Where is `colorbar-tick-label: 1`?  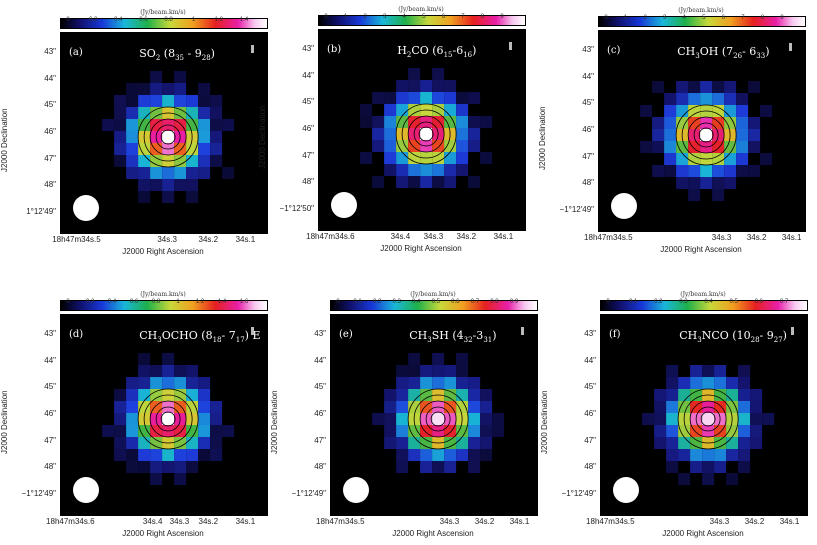 colorbar-tick-label: 1 is located at coordinates (178, 302).